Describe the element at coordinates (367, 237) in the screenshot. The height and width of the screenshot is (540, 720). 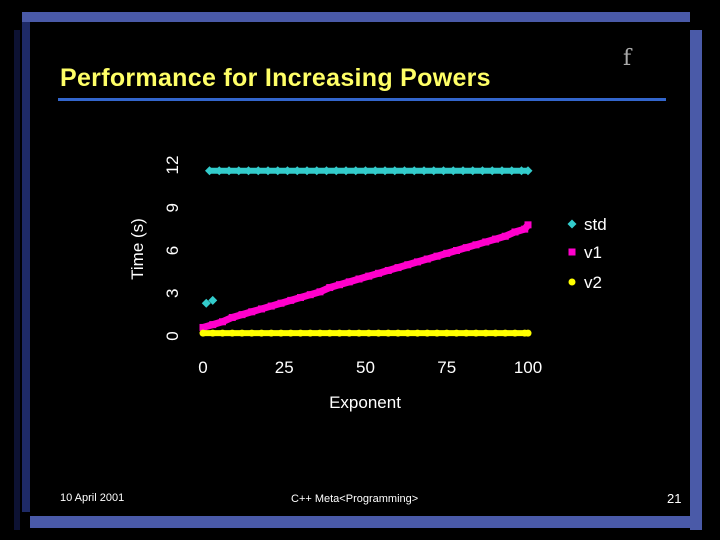
I see `series-std` at that location.